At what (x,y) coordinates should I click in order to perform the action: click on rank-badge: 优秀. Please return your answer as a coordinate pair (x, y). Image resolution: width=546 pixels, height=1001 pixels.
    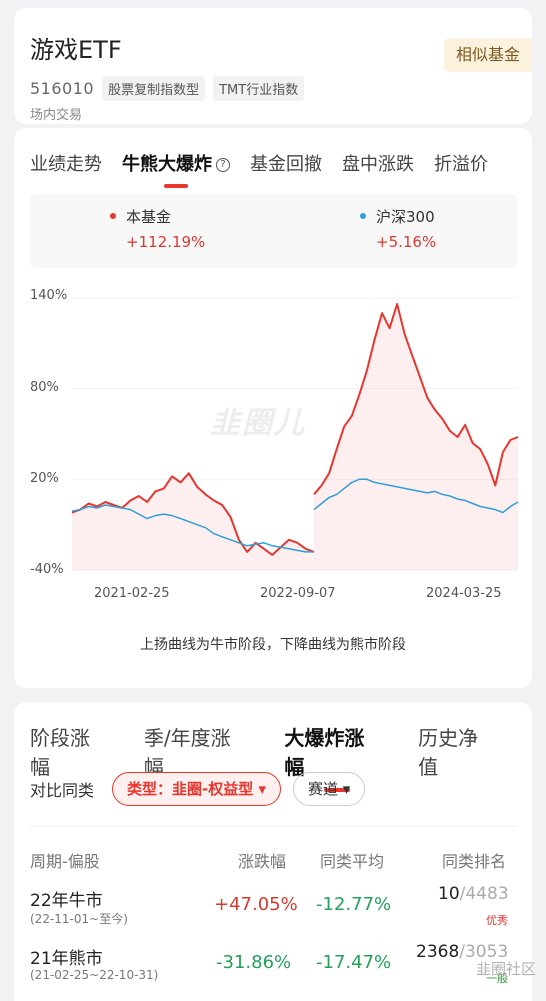
    Looking at the image, I should click on (497, 920).